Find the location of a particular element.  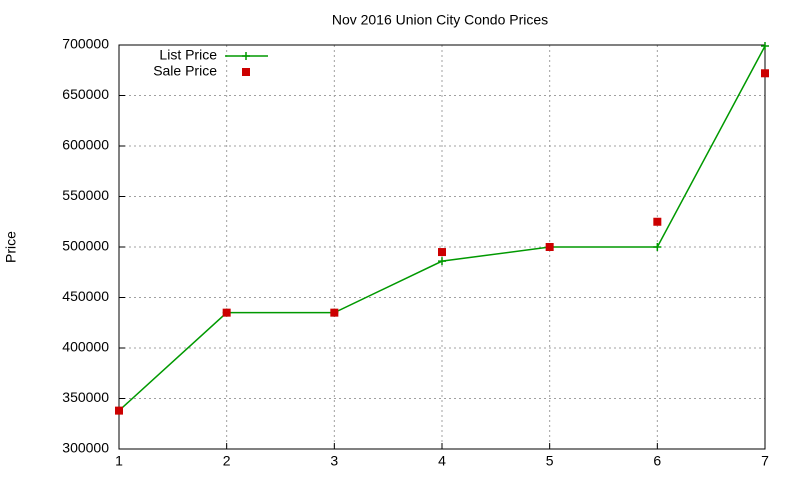

legend-label: Sale Price is located at coordinates (185, 71).